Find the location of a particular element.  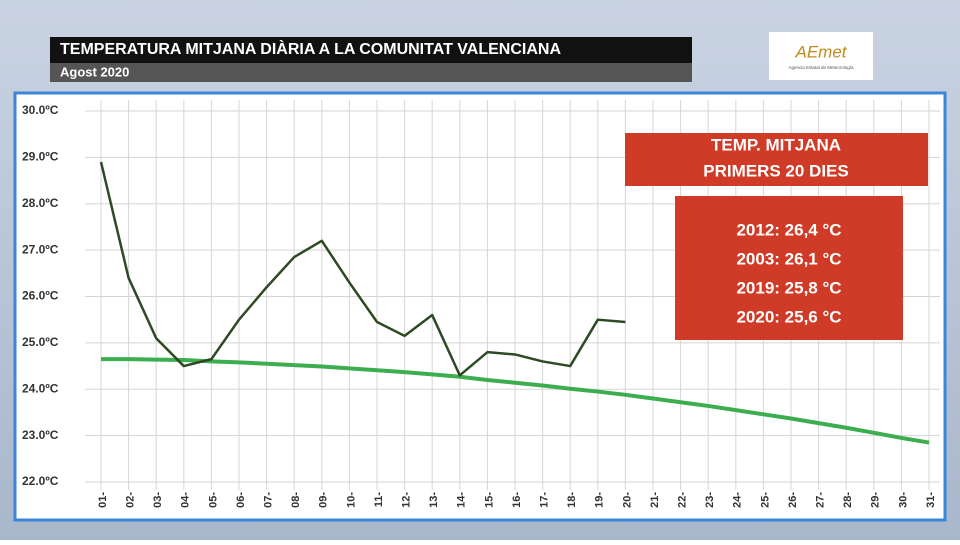

box-lines-bg is located at coordinates (789, 268).